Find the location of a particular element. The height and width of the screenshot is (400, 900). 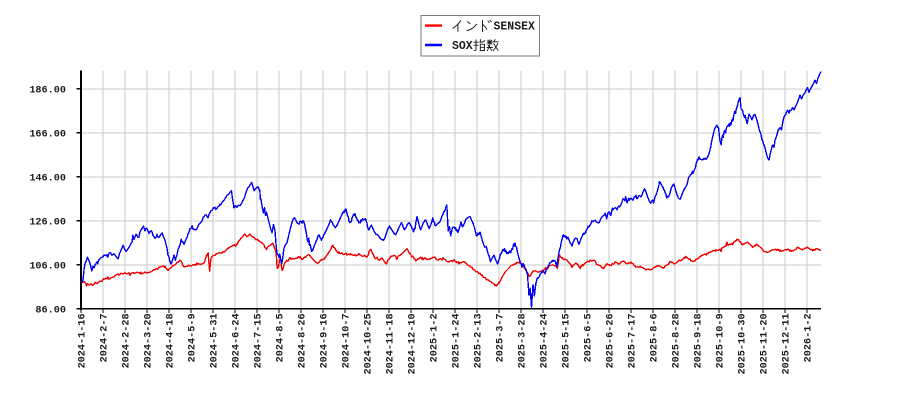

svg-text: 2025-10-30 is located at coordinates (742, 343).